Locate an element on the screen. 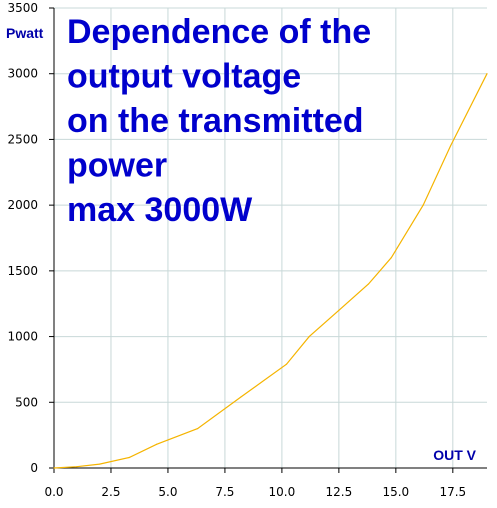 The height and width of the screenshot is (508, 497). y-tick-label: 3000 is located at coordinates (22, 74).